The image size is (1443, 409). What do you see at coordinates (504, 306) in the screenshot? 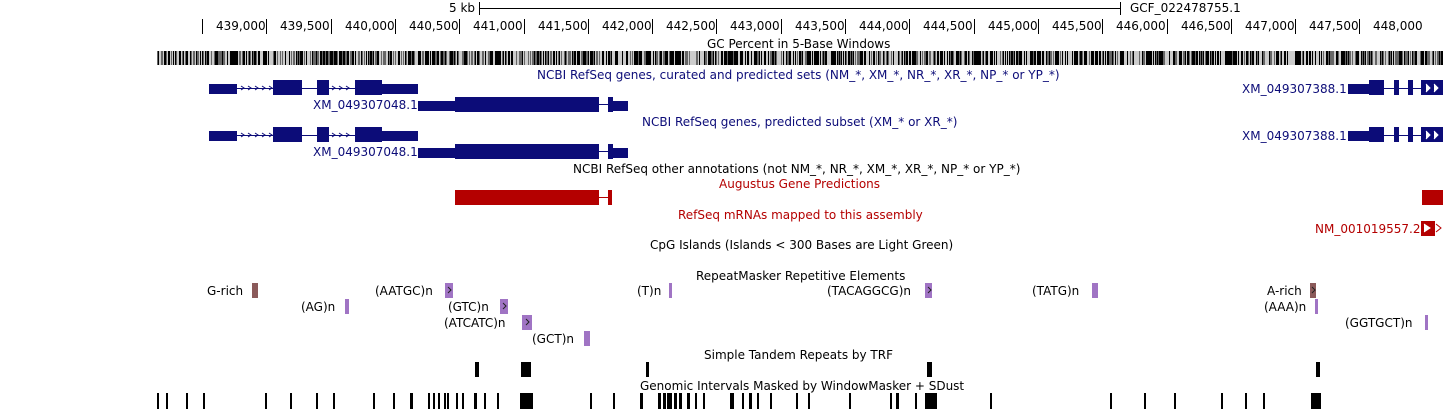
I see `repeat-gtc-n` at bounding box center [504, 306].